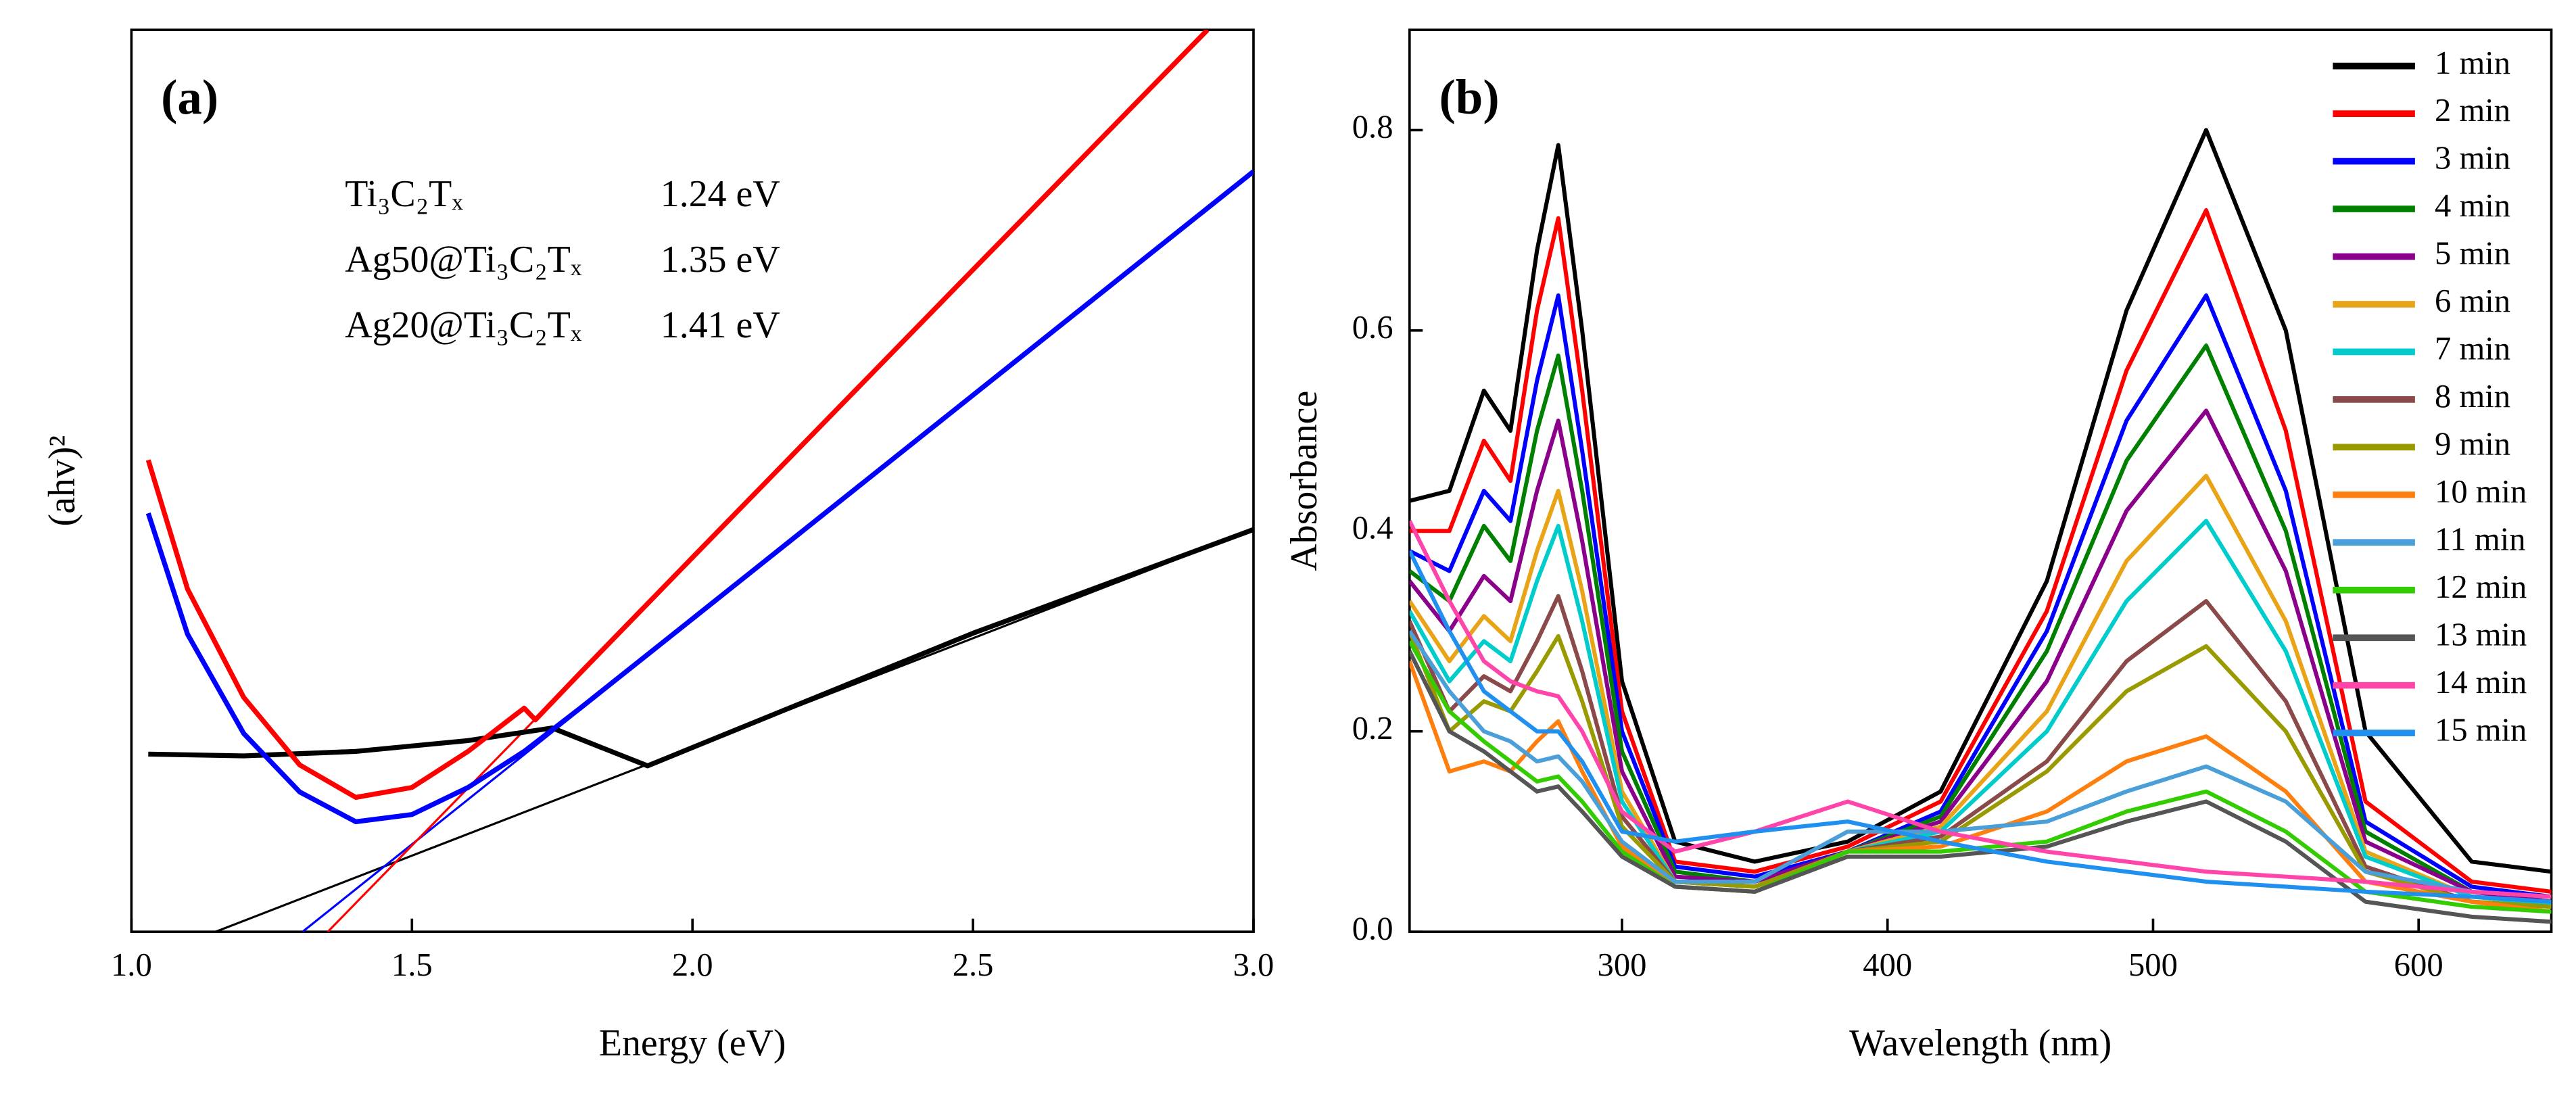 The image size is (2576, 1098). Describe the element at coordinates (1372, 928) in the screenshot. I see `y-tick-label: 0.0` at that location.